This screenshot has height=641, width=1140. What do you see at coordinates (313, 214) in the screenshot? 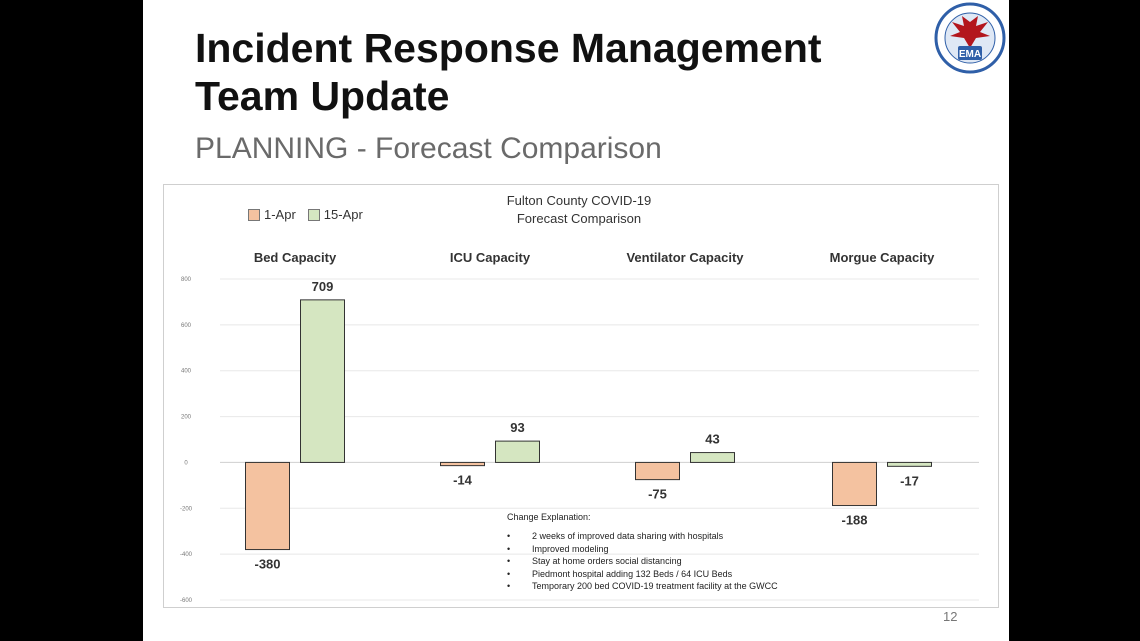
I see `legend-swatch-15-apr` at bounding box center [313, 214].